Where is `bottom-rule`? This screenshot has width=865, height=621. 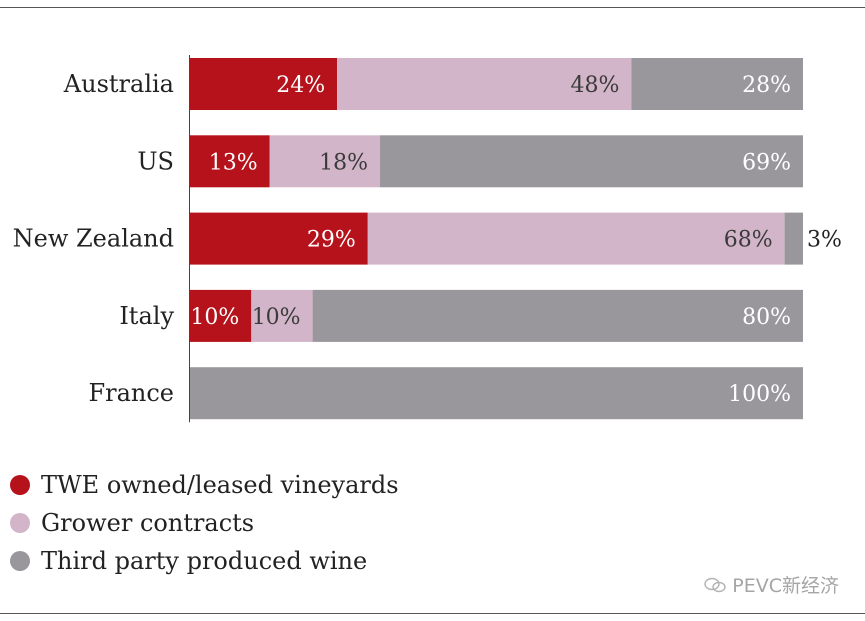
bottom-rule is located at coordinates (432, 613).